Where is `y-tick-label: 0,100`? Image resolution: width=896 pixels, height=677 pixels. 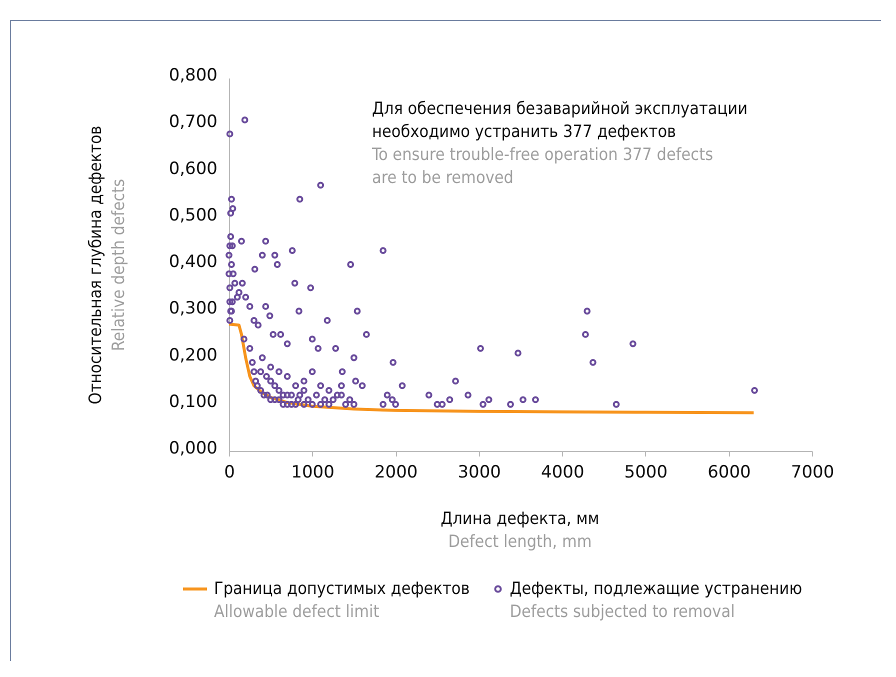 y-tick-label: 0,100 is located at coordinates (193, 402).